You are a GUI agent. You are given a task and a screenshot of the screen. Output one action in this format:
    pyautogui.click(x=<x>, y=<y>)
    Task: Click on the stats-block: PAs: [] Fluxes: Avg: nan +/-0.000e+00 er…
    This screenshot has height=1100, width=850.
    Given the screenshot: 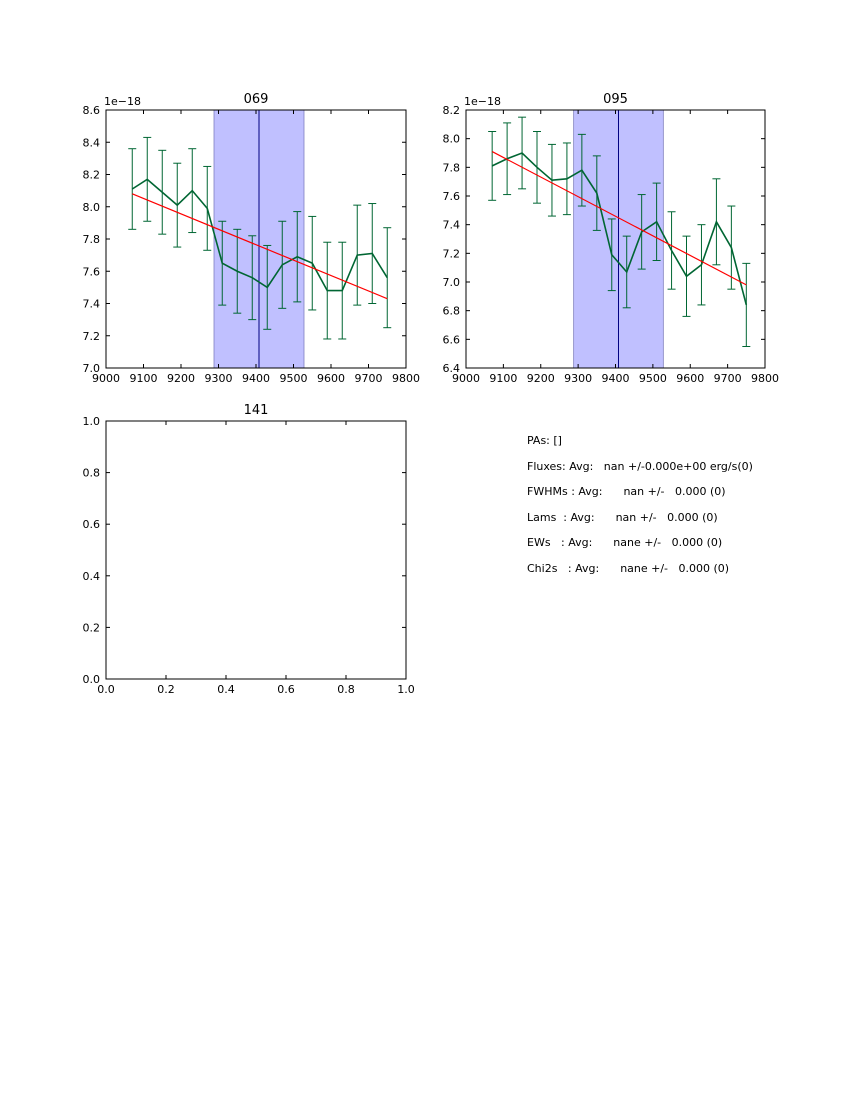 What is the action you would take?
    pyautogui.click(x=640, y=508)
    